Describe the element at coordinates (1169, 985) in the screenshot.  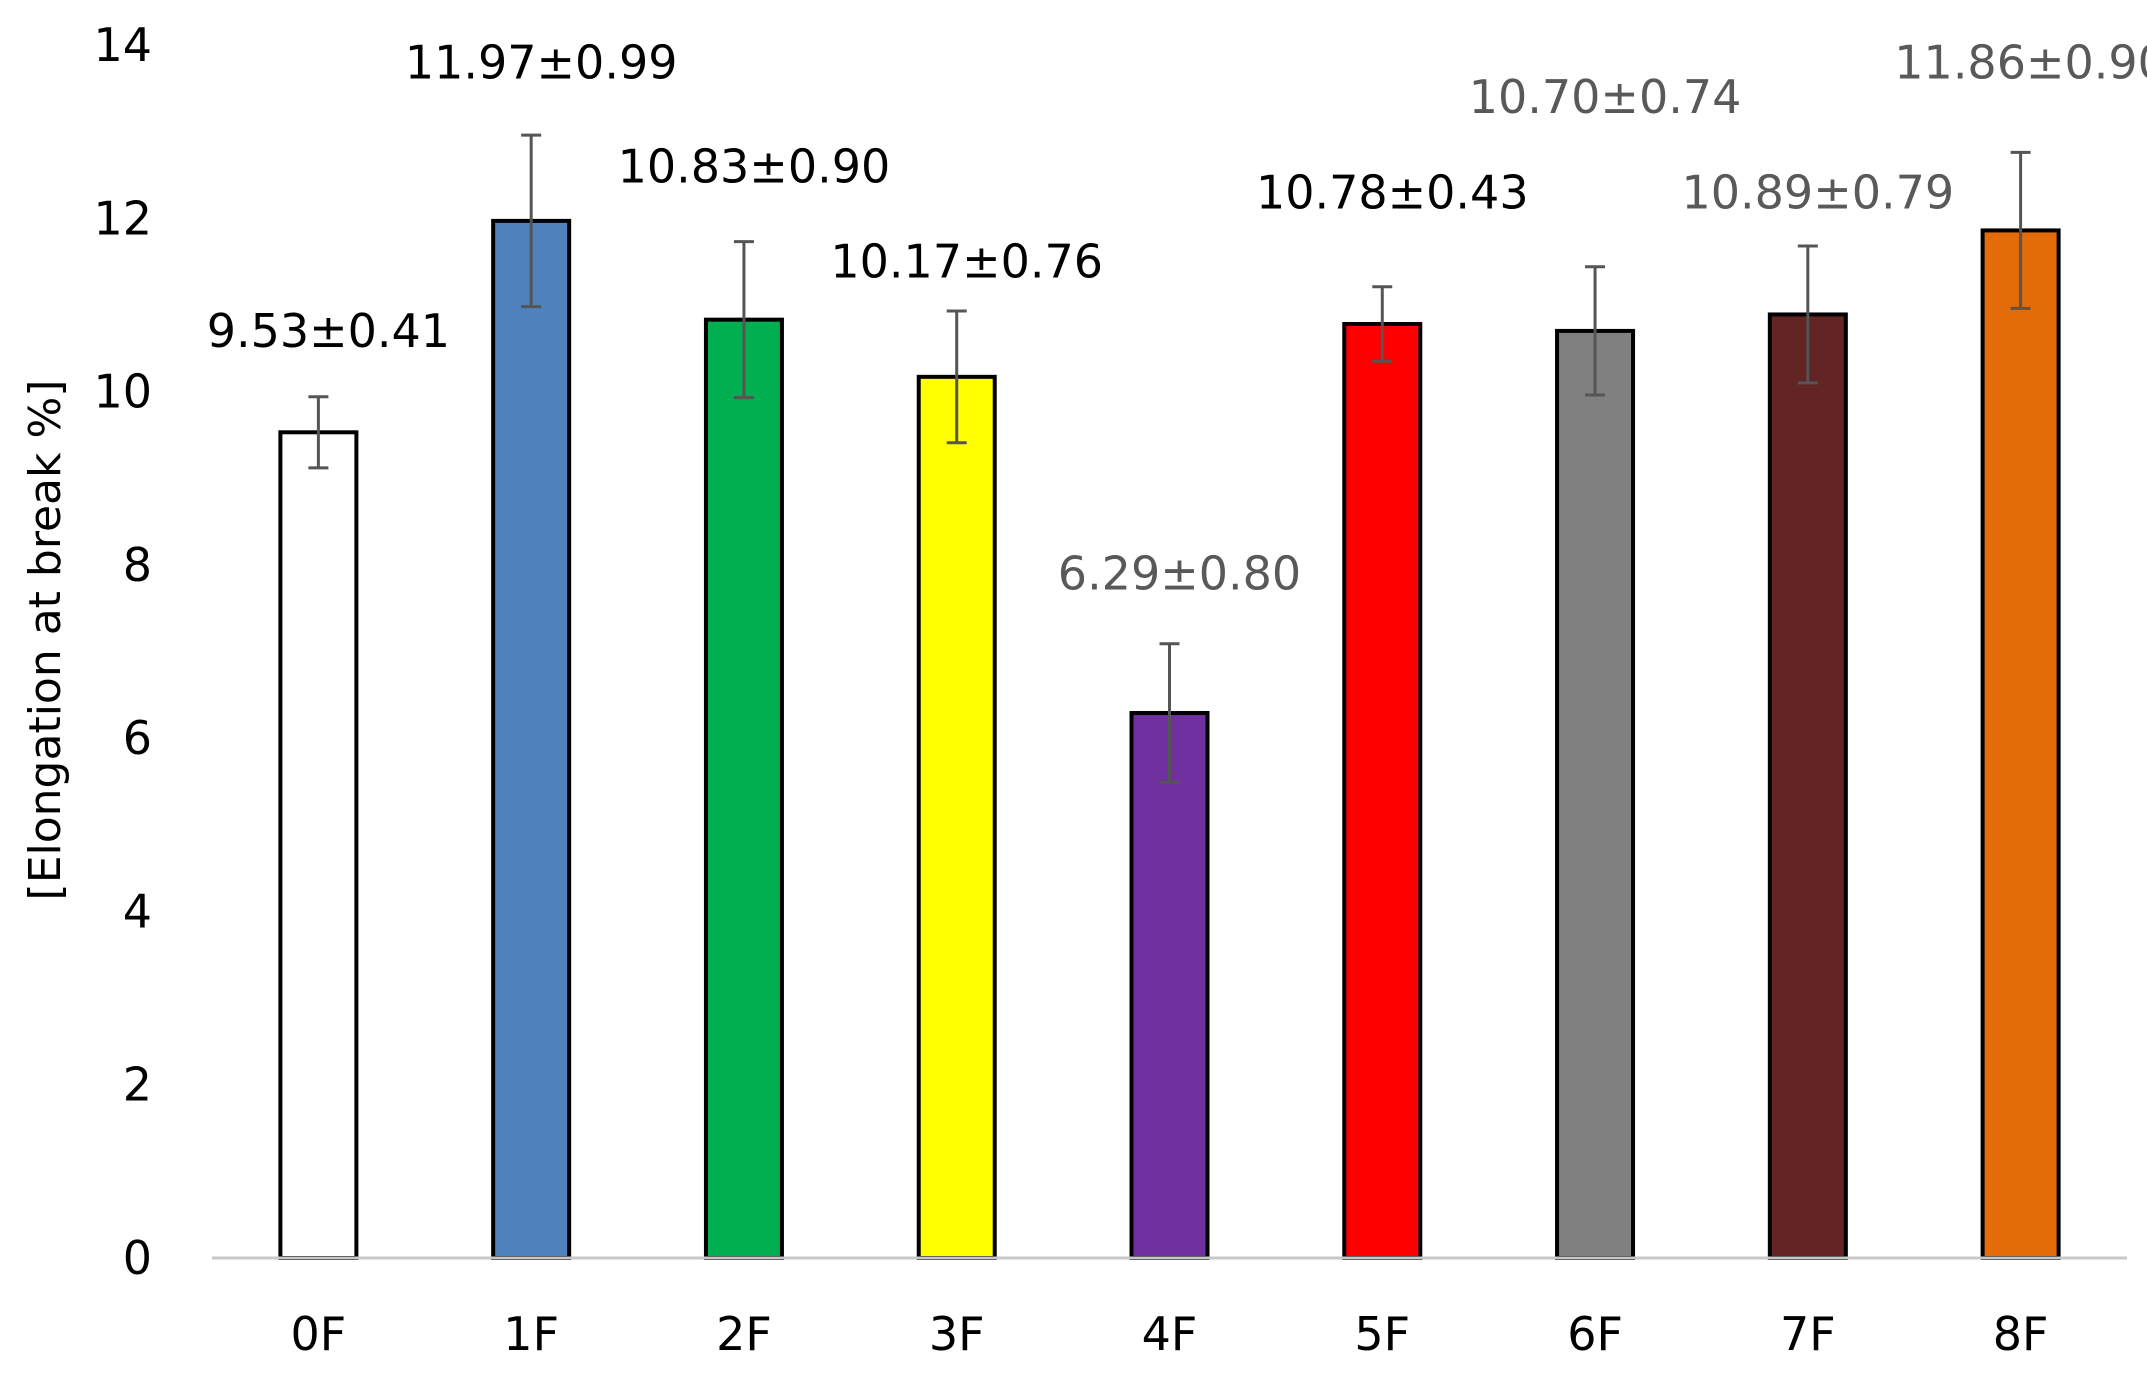
I see `bar-4f` at that location.